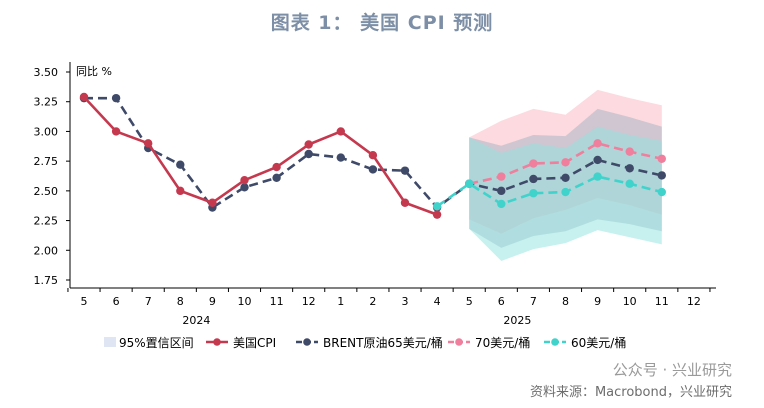 The image size is (764, 408). I want to click on legend-label: BRENT原油65美元/桶, so click(383, 342).